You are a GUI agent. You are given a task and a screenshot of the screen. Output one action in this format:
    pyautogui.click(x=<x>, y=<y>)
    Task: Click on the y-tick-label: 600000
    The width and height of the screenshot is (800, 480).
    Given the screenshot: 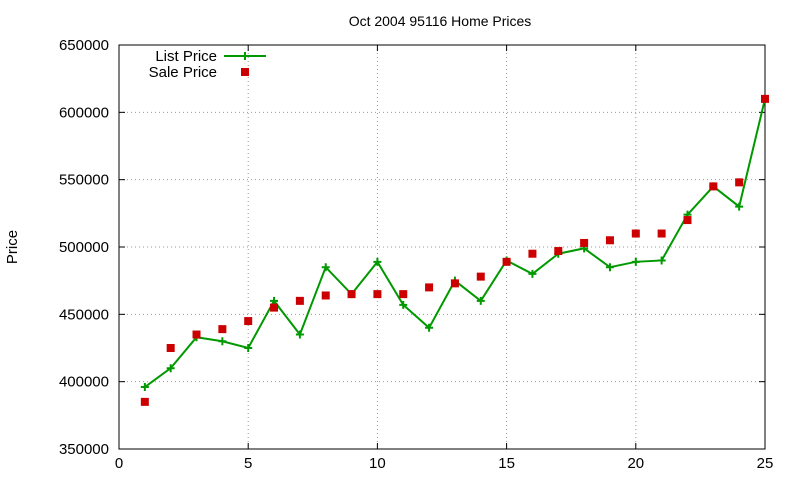 What is the action you would take?
    pyautogui.click(x=84, y=112)
    